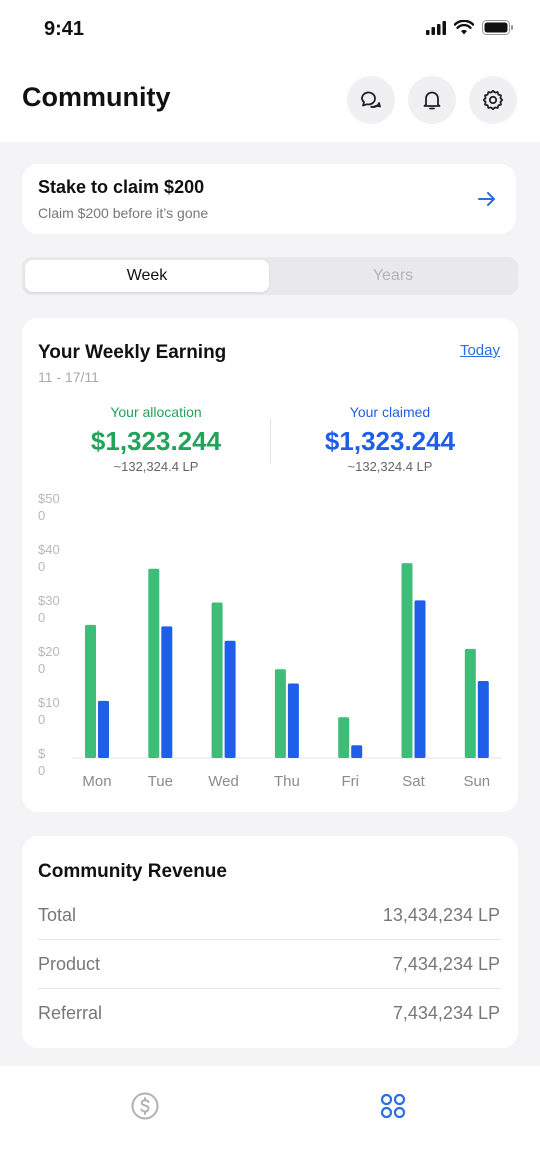  Describe the element at coordinates (223, 781) in the screenshot. I see `x-tick-label-wed: Wed` at that location.